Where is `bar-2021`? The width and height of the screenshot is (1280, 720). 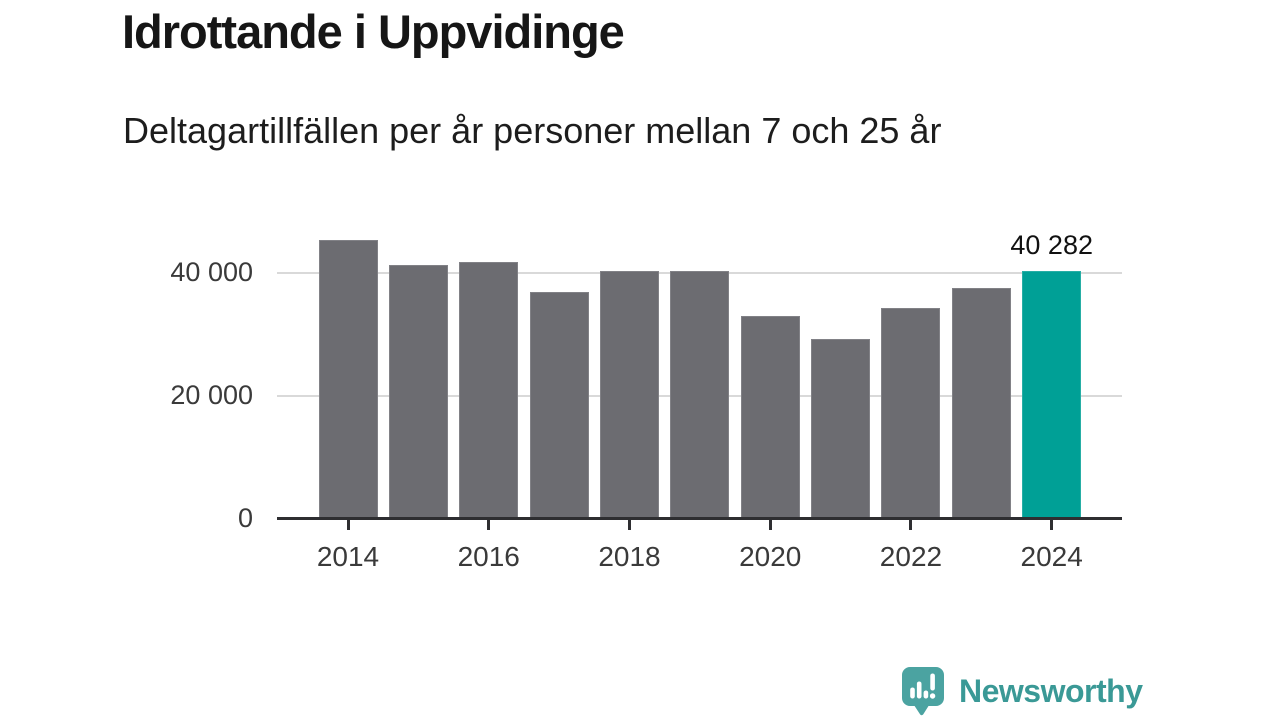
bar-2021 is located at coordinates (841, 429).